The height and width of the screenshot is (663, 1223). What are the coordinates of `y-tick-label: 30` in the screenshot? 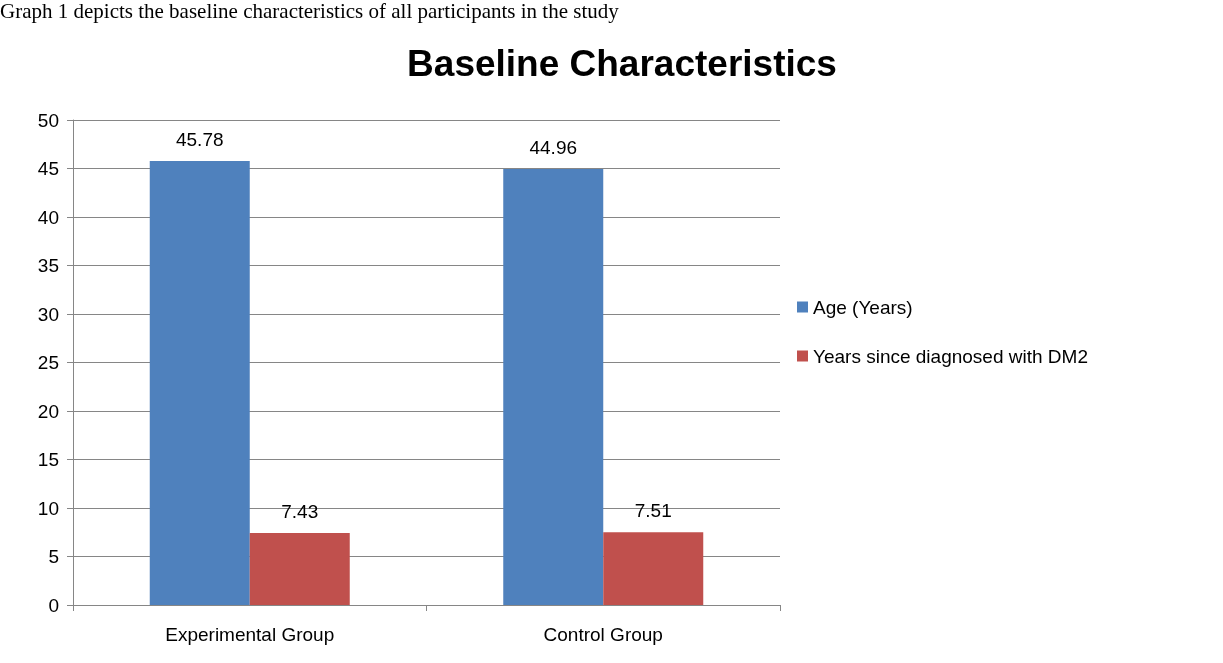 It's located at (48, 314).